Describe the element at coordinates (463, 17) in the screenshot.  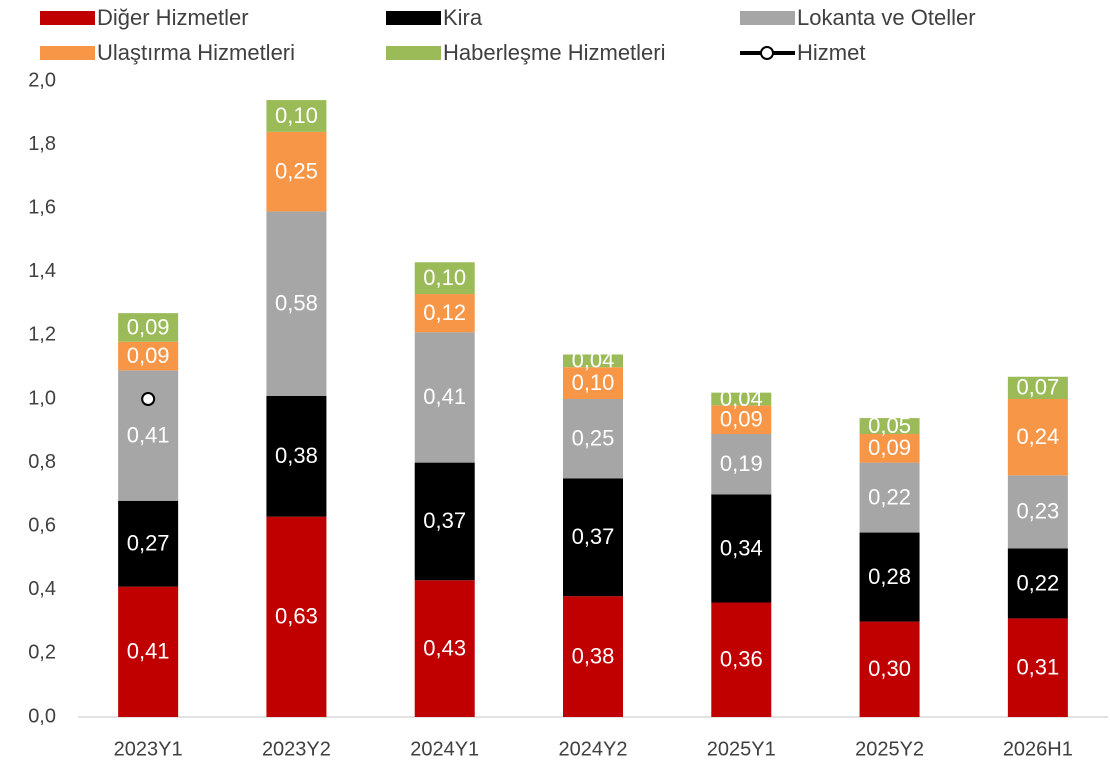
I see `legend-label: Kira` at that location.